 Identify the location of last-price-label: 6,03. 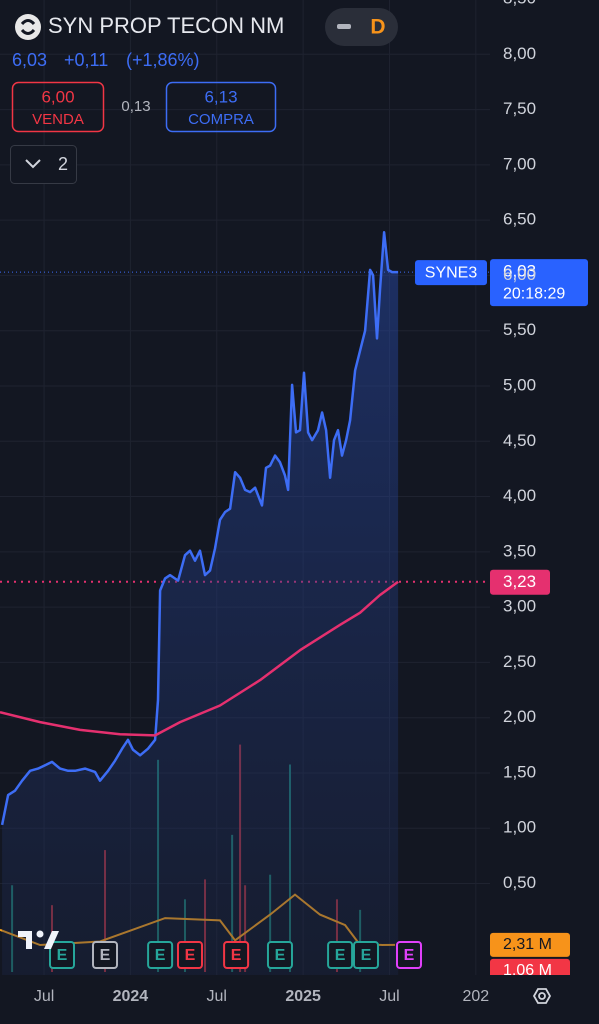
(519, 271).